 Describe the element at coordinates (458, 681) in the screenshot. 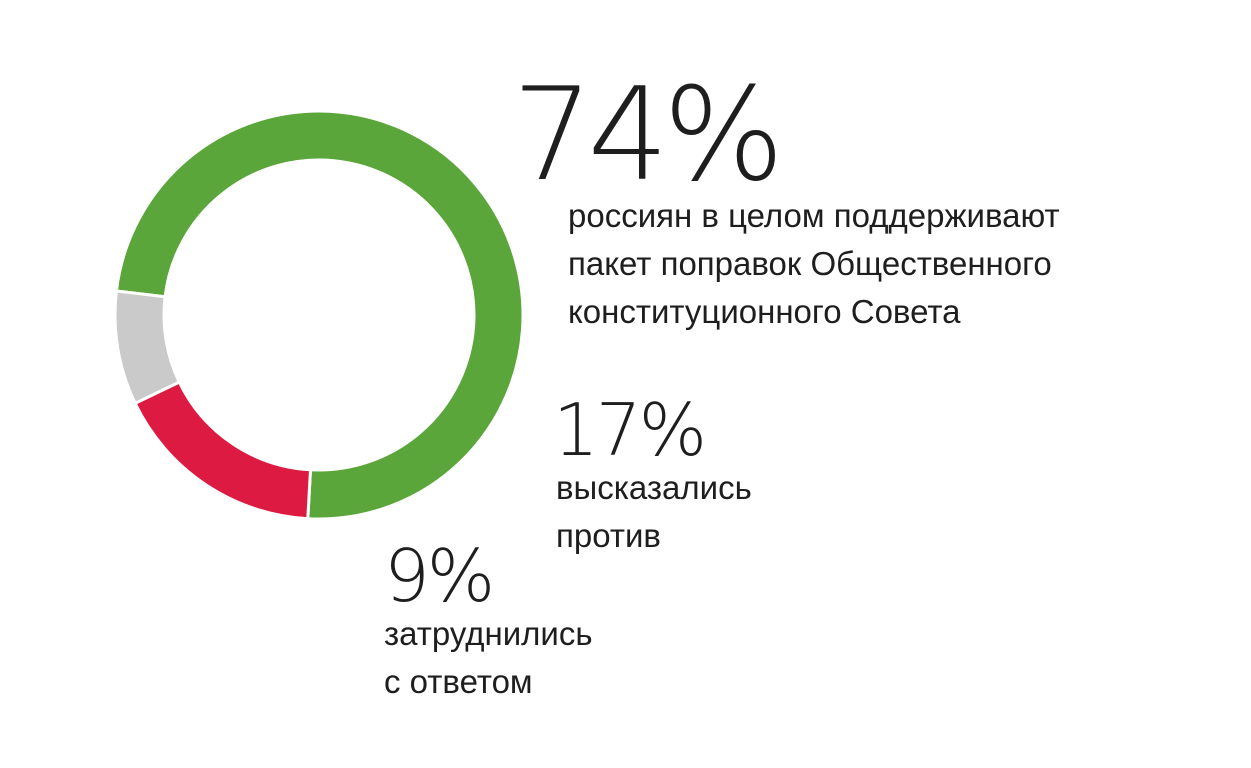

I see `slice-undecided-label-line: с ответом` at that location.